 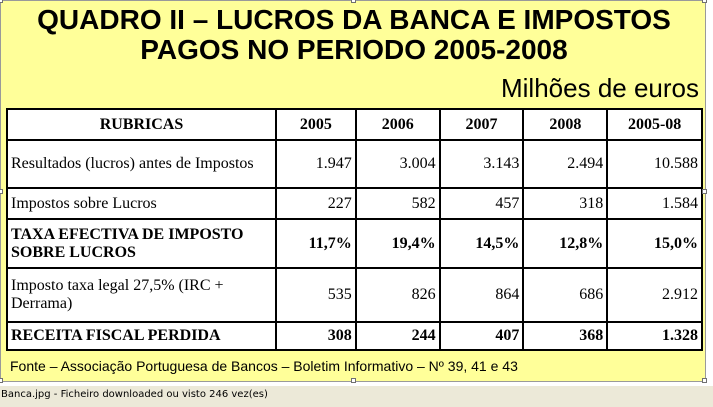 What do you see at coordinates (566, 337) in the screenshot?
I see `cell-value: 368` at bounding box center [566, 337].